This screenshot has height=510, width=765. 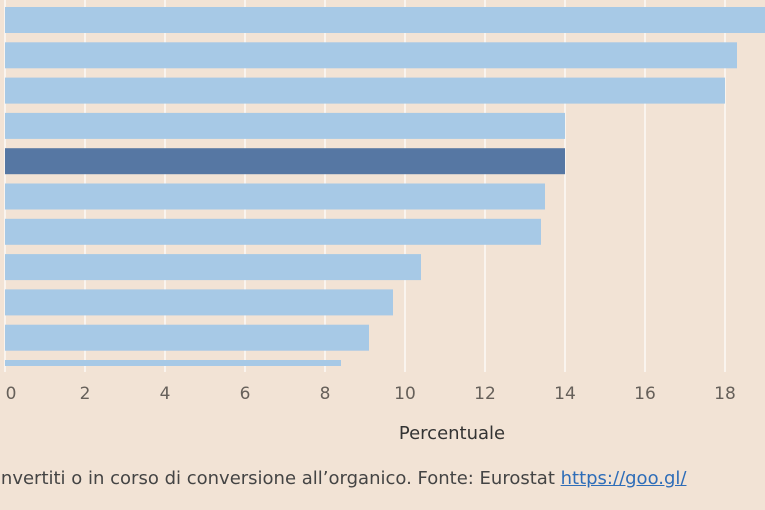 What do you see at coordinates (11, 394) in the screenshot?
I see `x-tick-0: 0` at bounding box center [11, 394].